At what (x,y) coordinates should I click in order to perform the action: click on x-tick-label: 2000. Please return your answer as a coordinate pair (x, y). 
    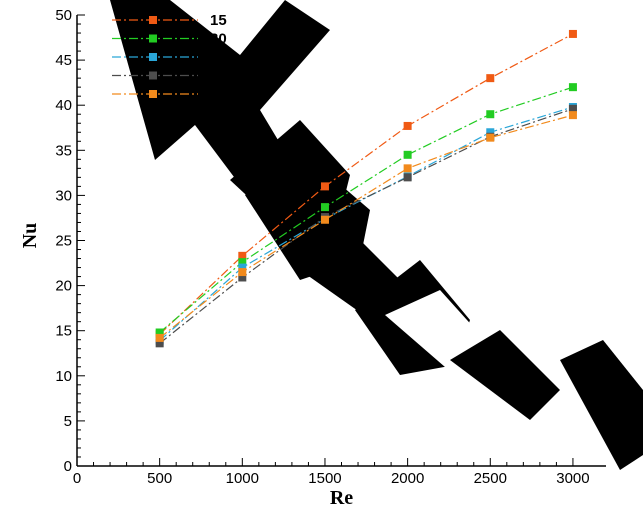
    Looking at the image, I should click on (407, 478).